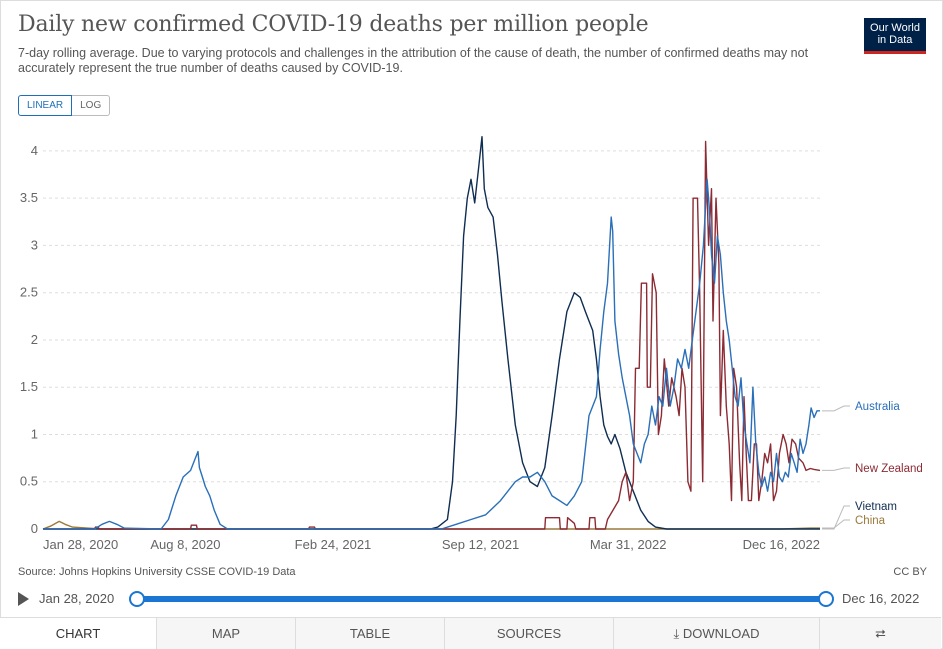 The image size is (943, 649). What do you see at coordinates (870, 521) in the screenshot?
I see `series-label-china: China` at bounding box center [870, 521].